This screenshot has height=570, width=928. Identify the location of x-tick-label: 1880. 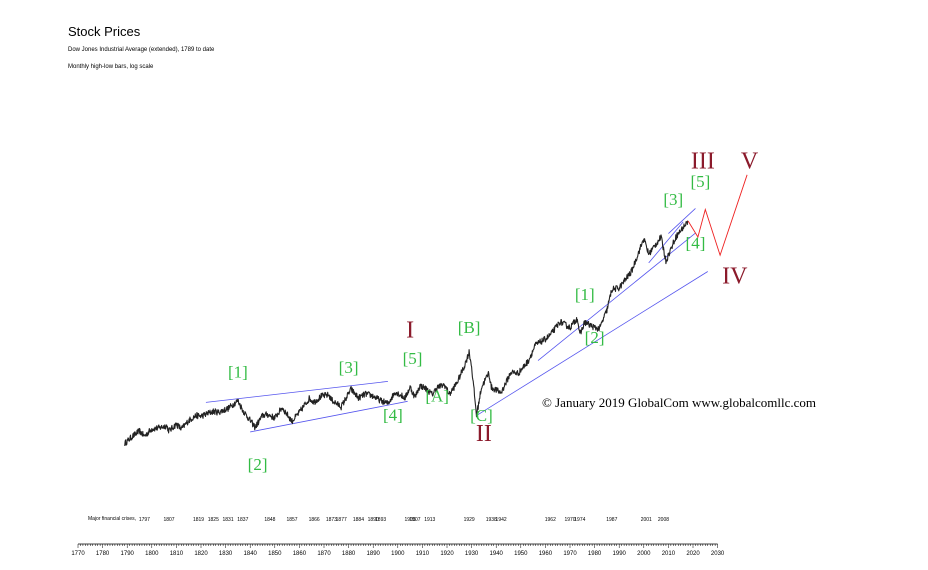
(349, 554).